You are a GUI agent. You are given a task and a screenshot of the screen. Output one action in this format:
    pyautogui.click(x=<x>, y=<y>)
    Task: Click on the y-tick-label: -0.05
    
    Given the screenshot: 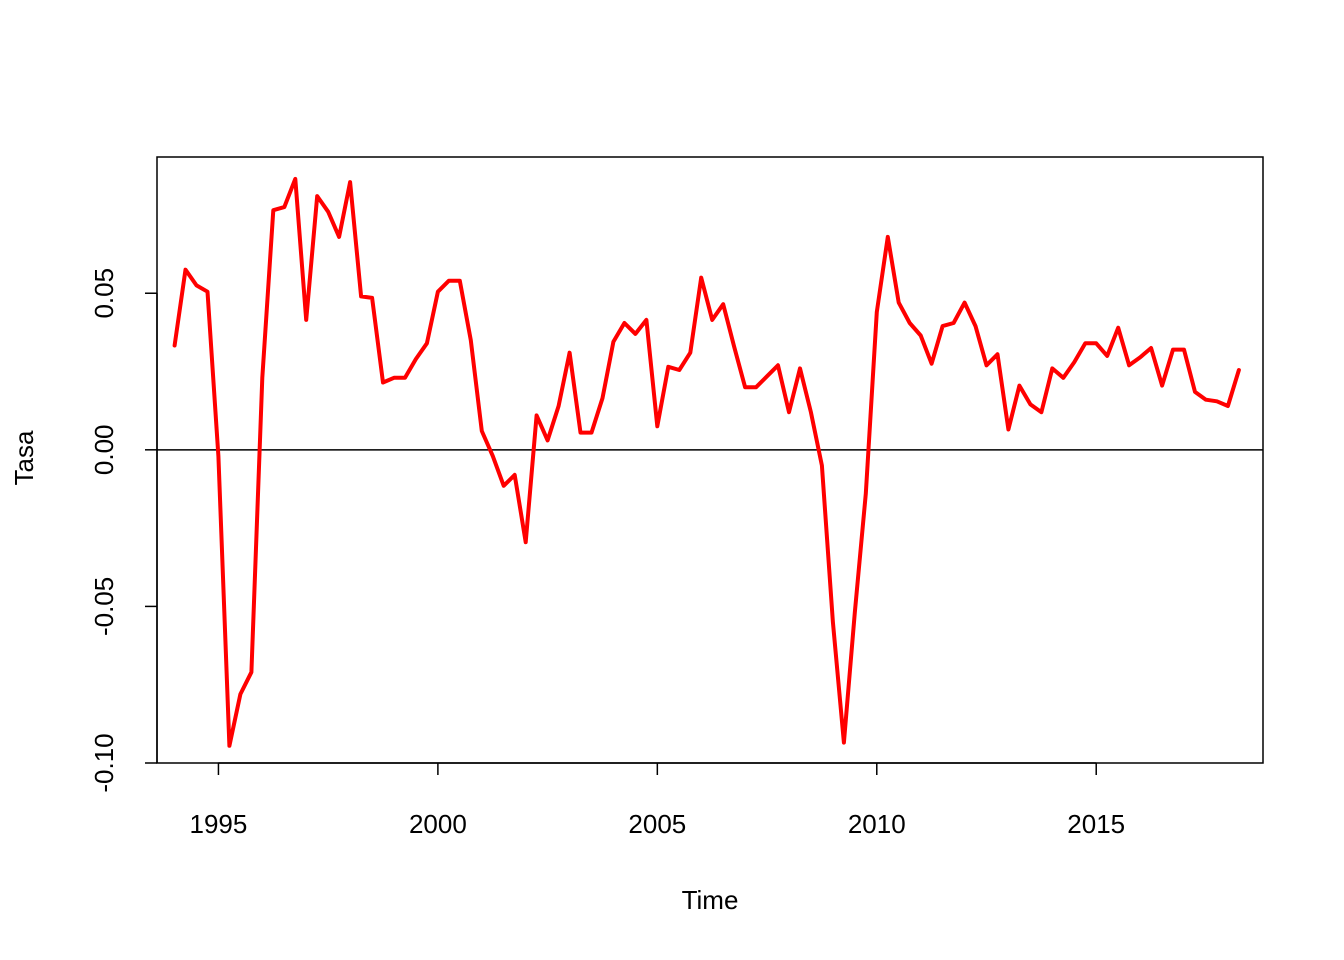 What is the action you would take?
    pyautogui.click(x=104, y=606)
    